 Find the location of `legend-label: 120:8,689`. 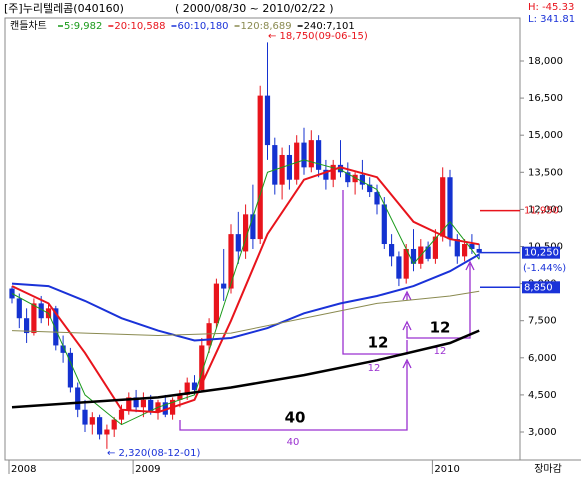

legend-label: 120:8,689 is located at coordinates (266, 26).